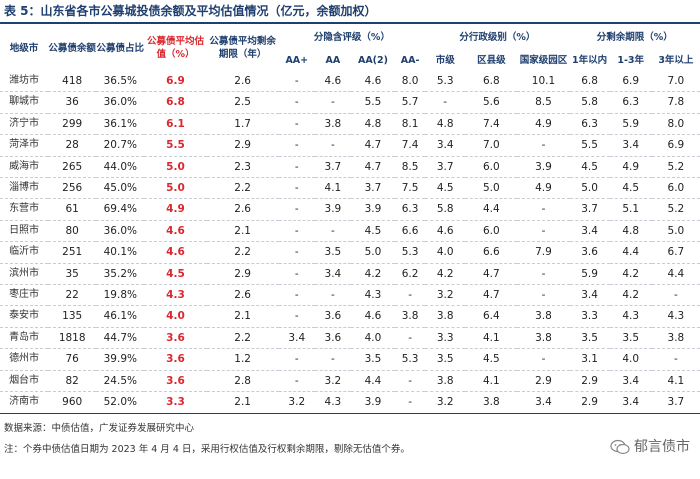 This screenshot has width=700, height=479. Describe the element at coordinates (297, 60) in the screenshot. I see `header-aa-plus: AA+` at that location.